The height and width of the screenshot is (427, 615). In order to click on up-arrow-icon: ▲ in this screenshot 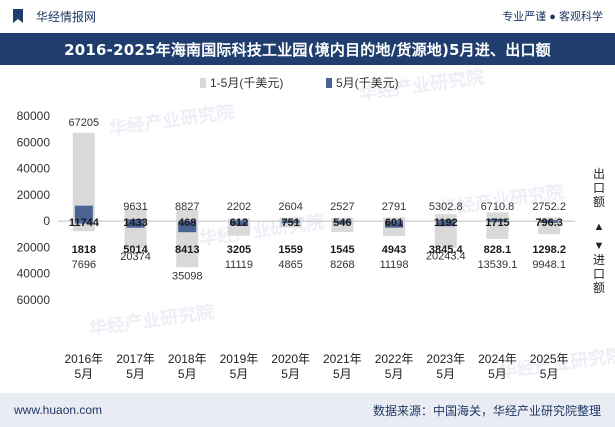, I will do `click(599, 227)`.